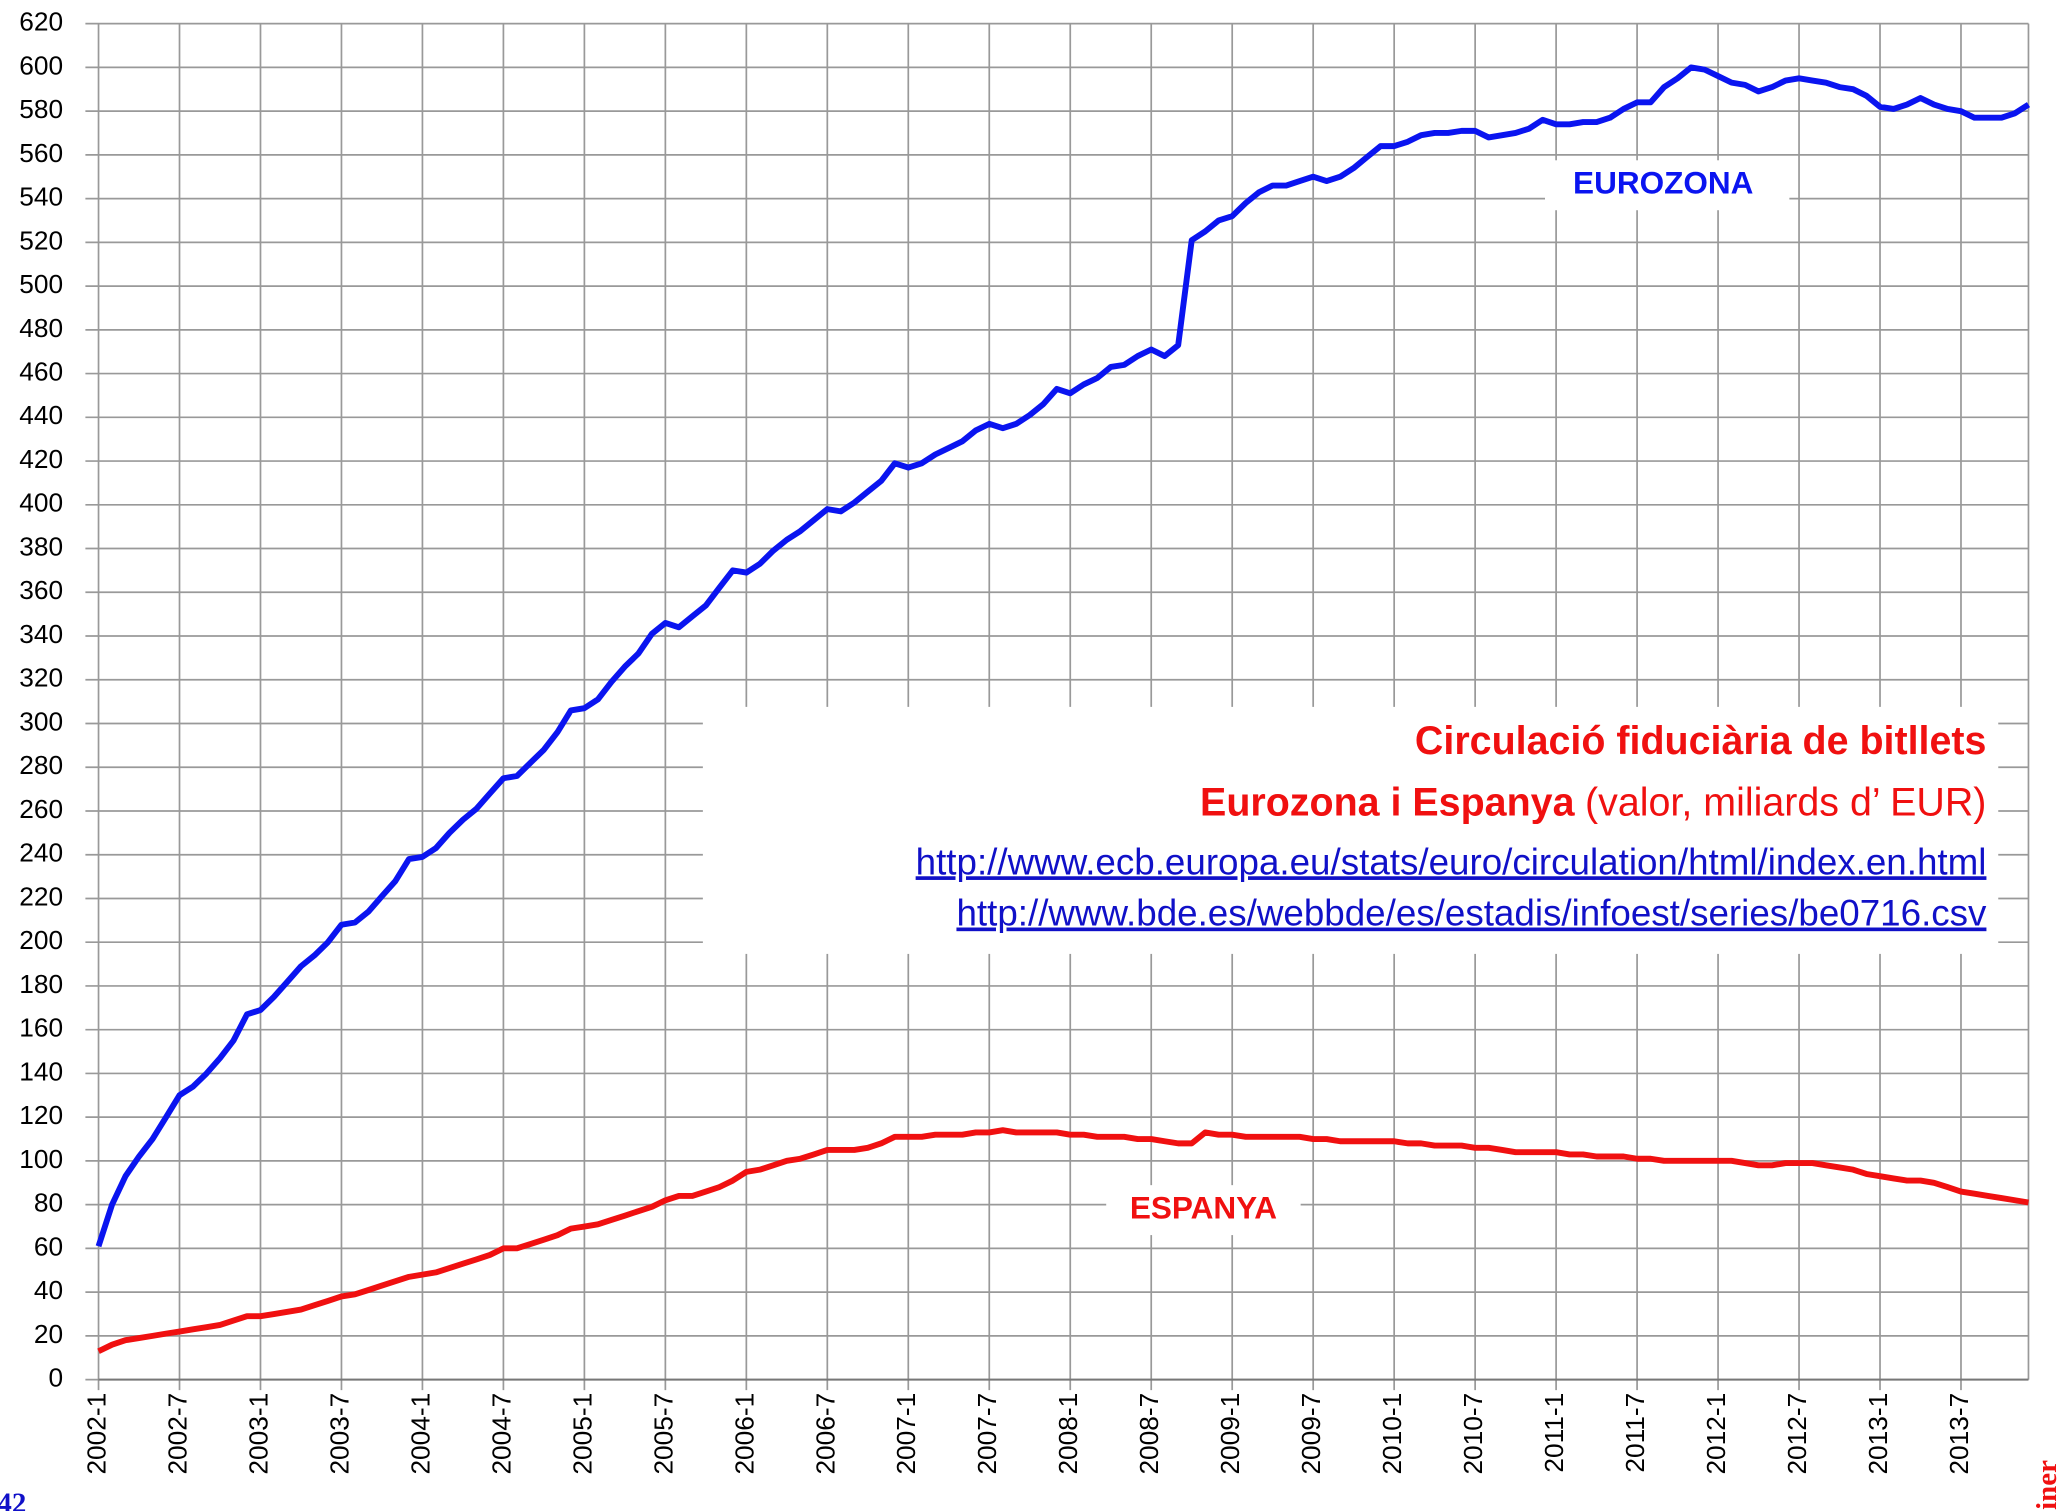 Image resolution: width=2060 pixels, height=1511 pixels. Describe the element at coordinates (41, 634) in the screenshot. I see `y-tick-label: 340` at that location.